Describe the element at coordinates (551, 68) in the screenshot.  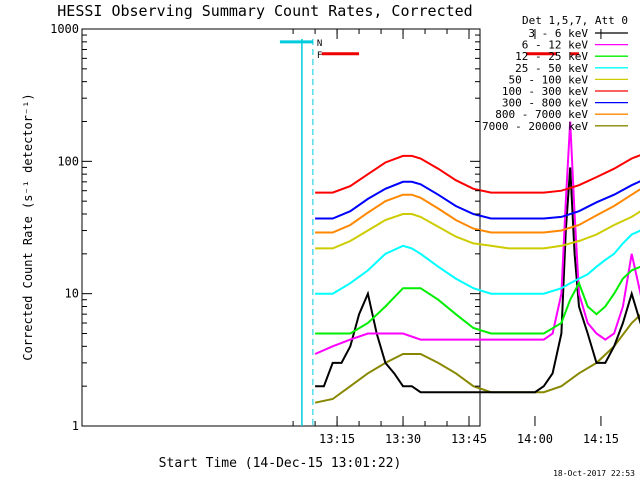
I see `legend-entry-label: 25 - 50 keV` at that location.